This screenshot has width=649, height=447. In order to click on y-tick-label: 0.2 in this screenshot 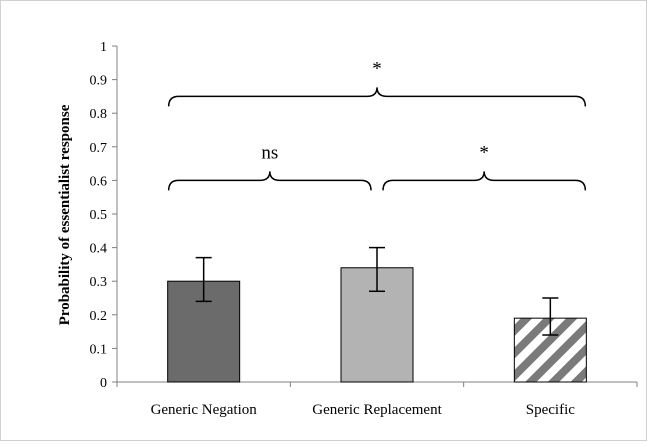, I will do `click(99, 316)`.